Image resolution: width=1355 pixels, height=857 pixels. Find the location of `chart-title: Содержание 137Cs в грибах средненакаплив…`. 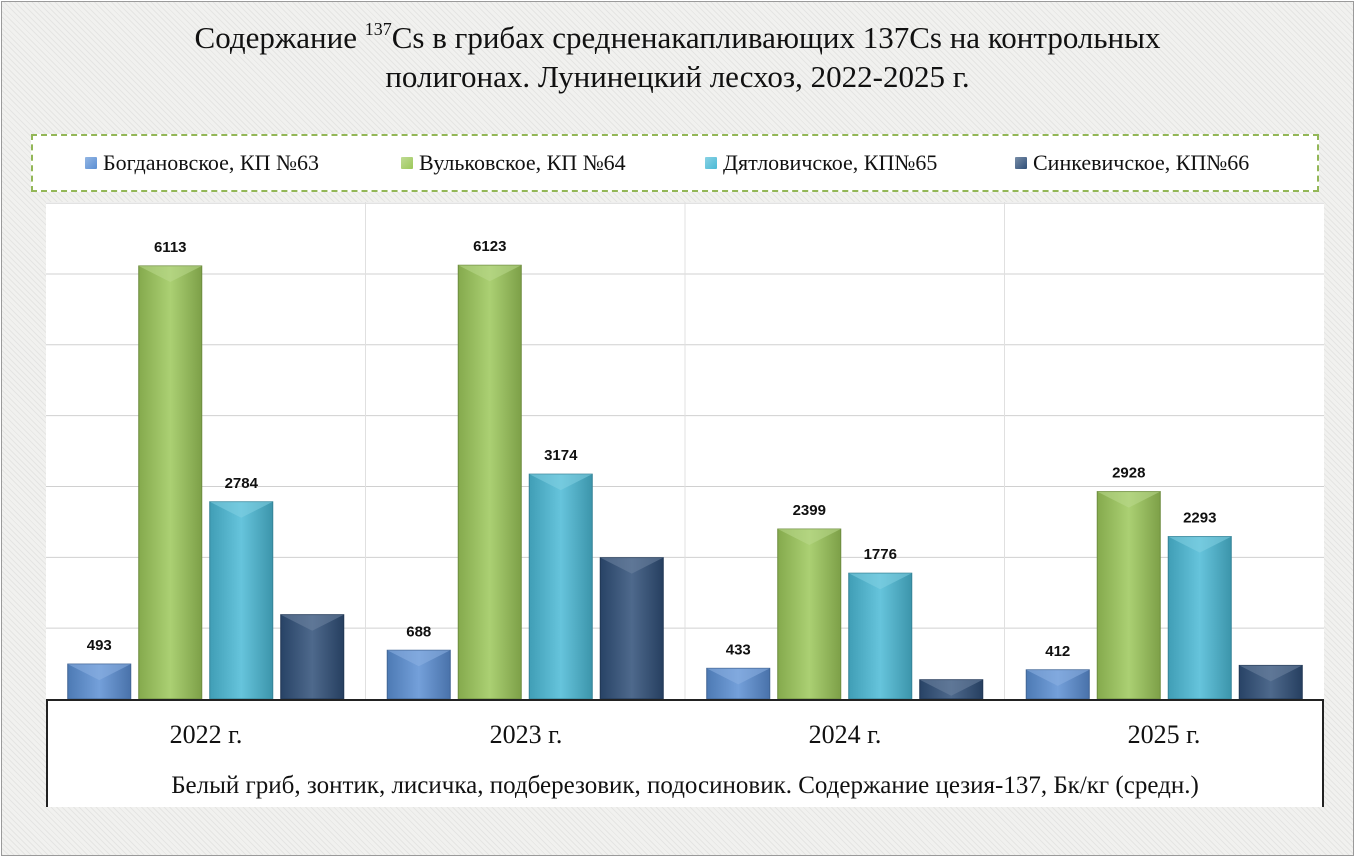

chart-title: Содержание 137Cs в грибах средненакаплив… is located at coordinates (677, 57).